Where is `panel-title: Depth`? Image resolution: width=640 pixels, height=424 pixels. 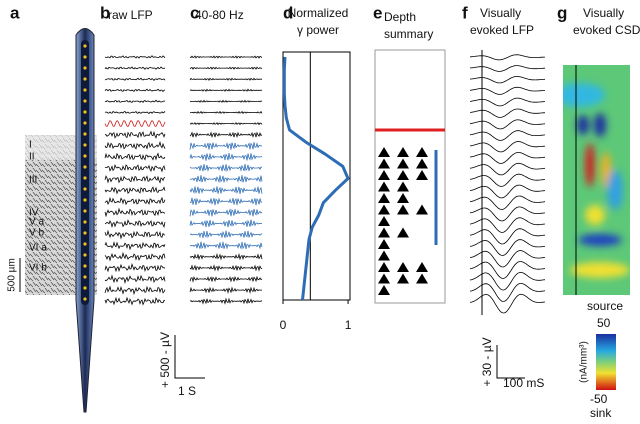
panel-title: Depth is located at coordinates (400, 17).